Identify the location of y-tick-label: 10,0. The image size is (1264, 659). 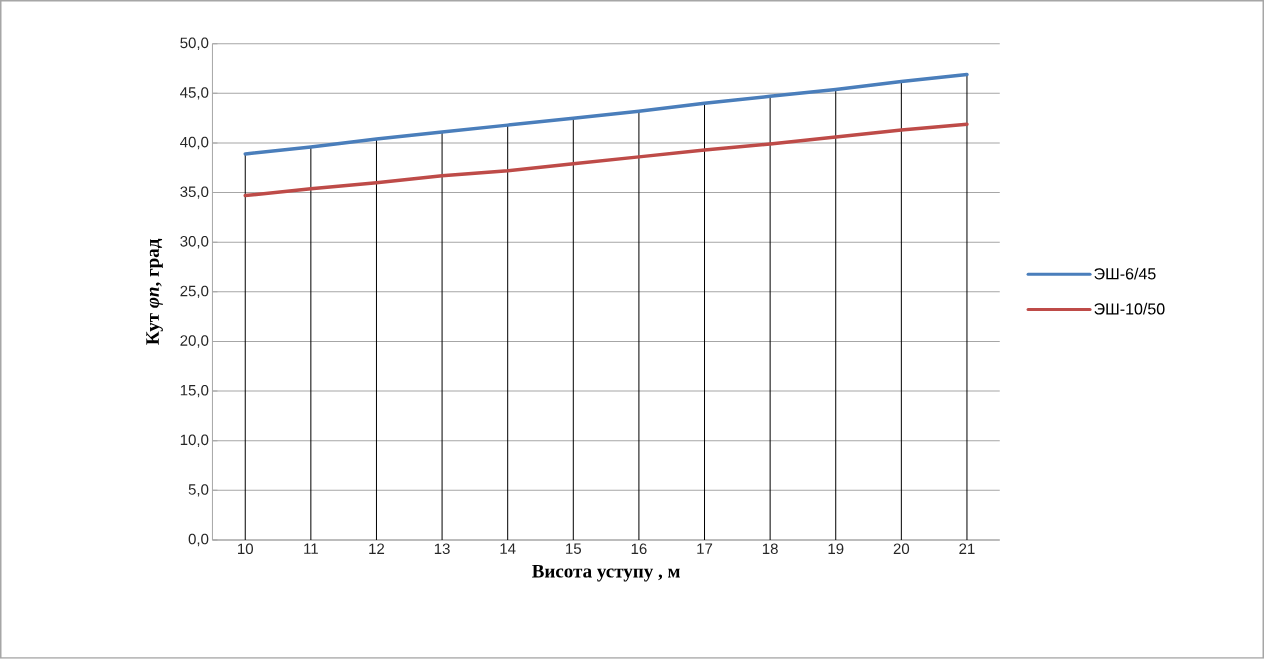
(194, 441).